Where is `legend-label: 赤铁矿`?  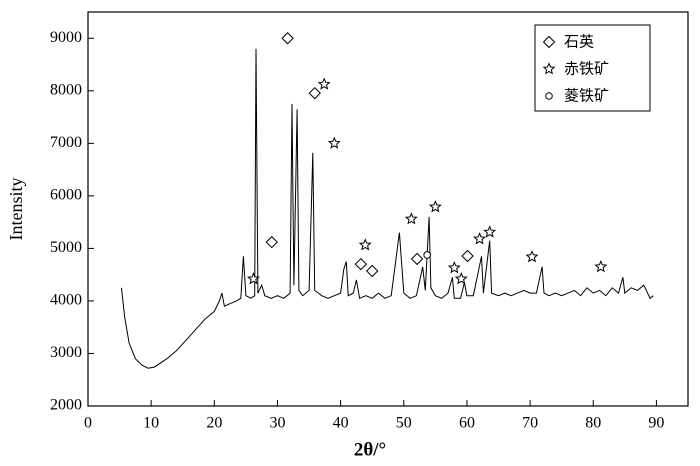
legend-label: 赤铁矿 is located at coordinates (586, 69).